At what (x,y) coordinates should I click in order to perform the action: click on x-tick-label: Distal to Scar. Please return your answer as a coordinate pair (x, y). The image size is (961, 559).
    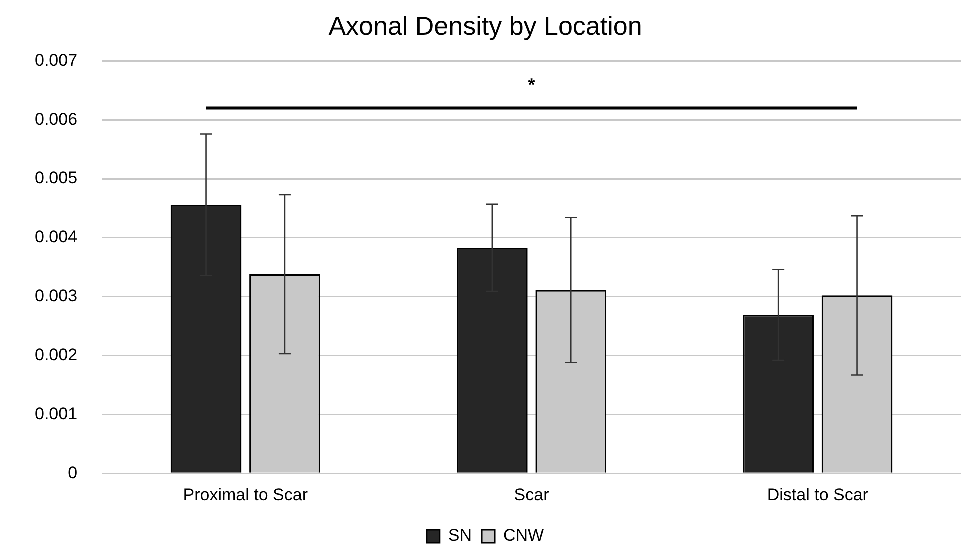
    Looking at the image, I should click on (818, 494).